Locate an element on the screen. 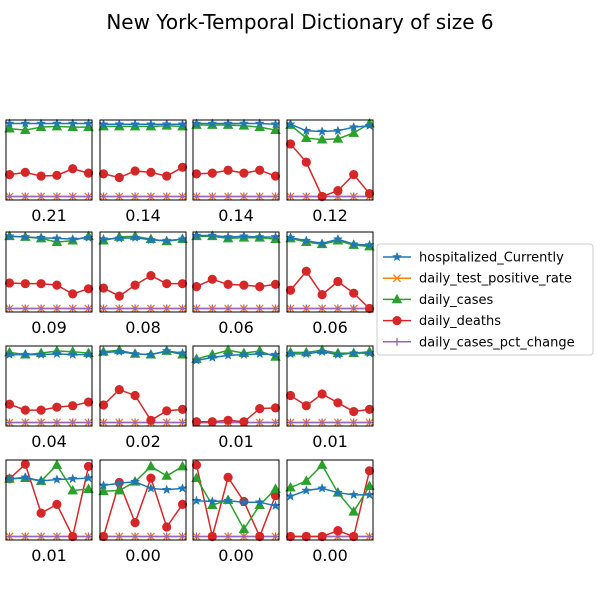 The width and height of the screenshot is (600, 600). subplot-label: 0.01 is located at coordinates (330, 441).